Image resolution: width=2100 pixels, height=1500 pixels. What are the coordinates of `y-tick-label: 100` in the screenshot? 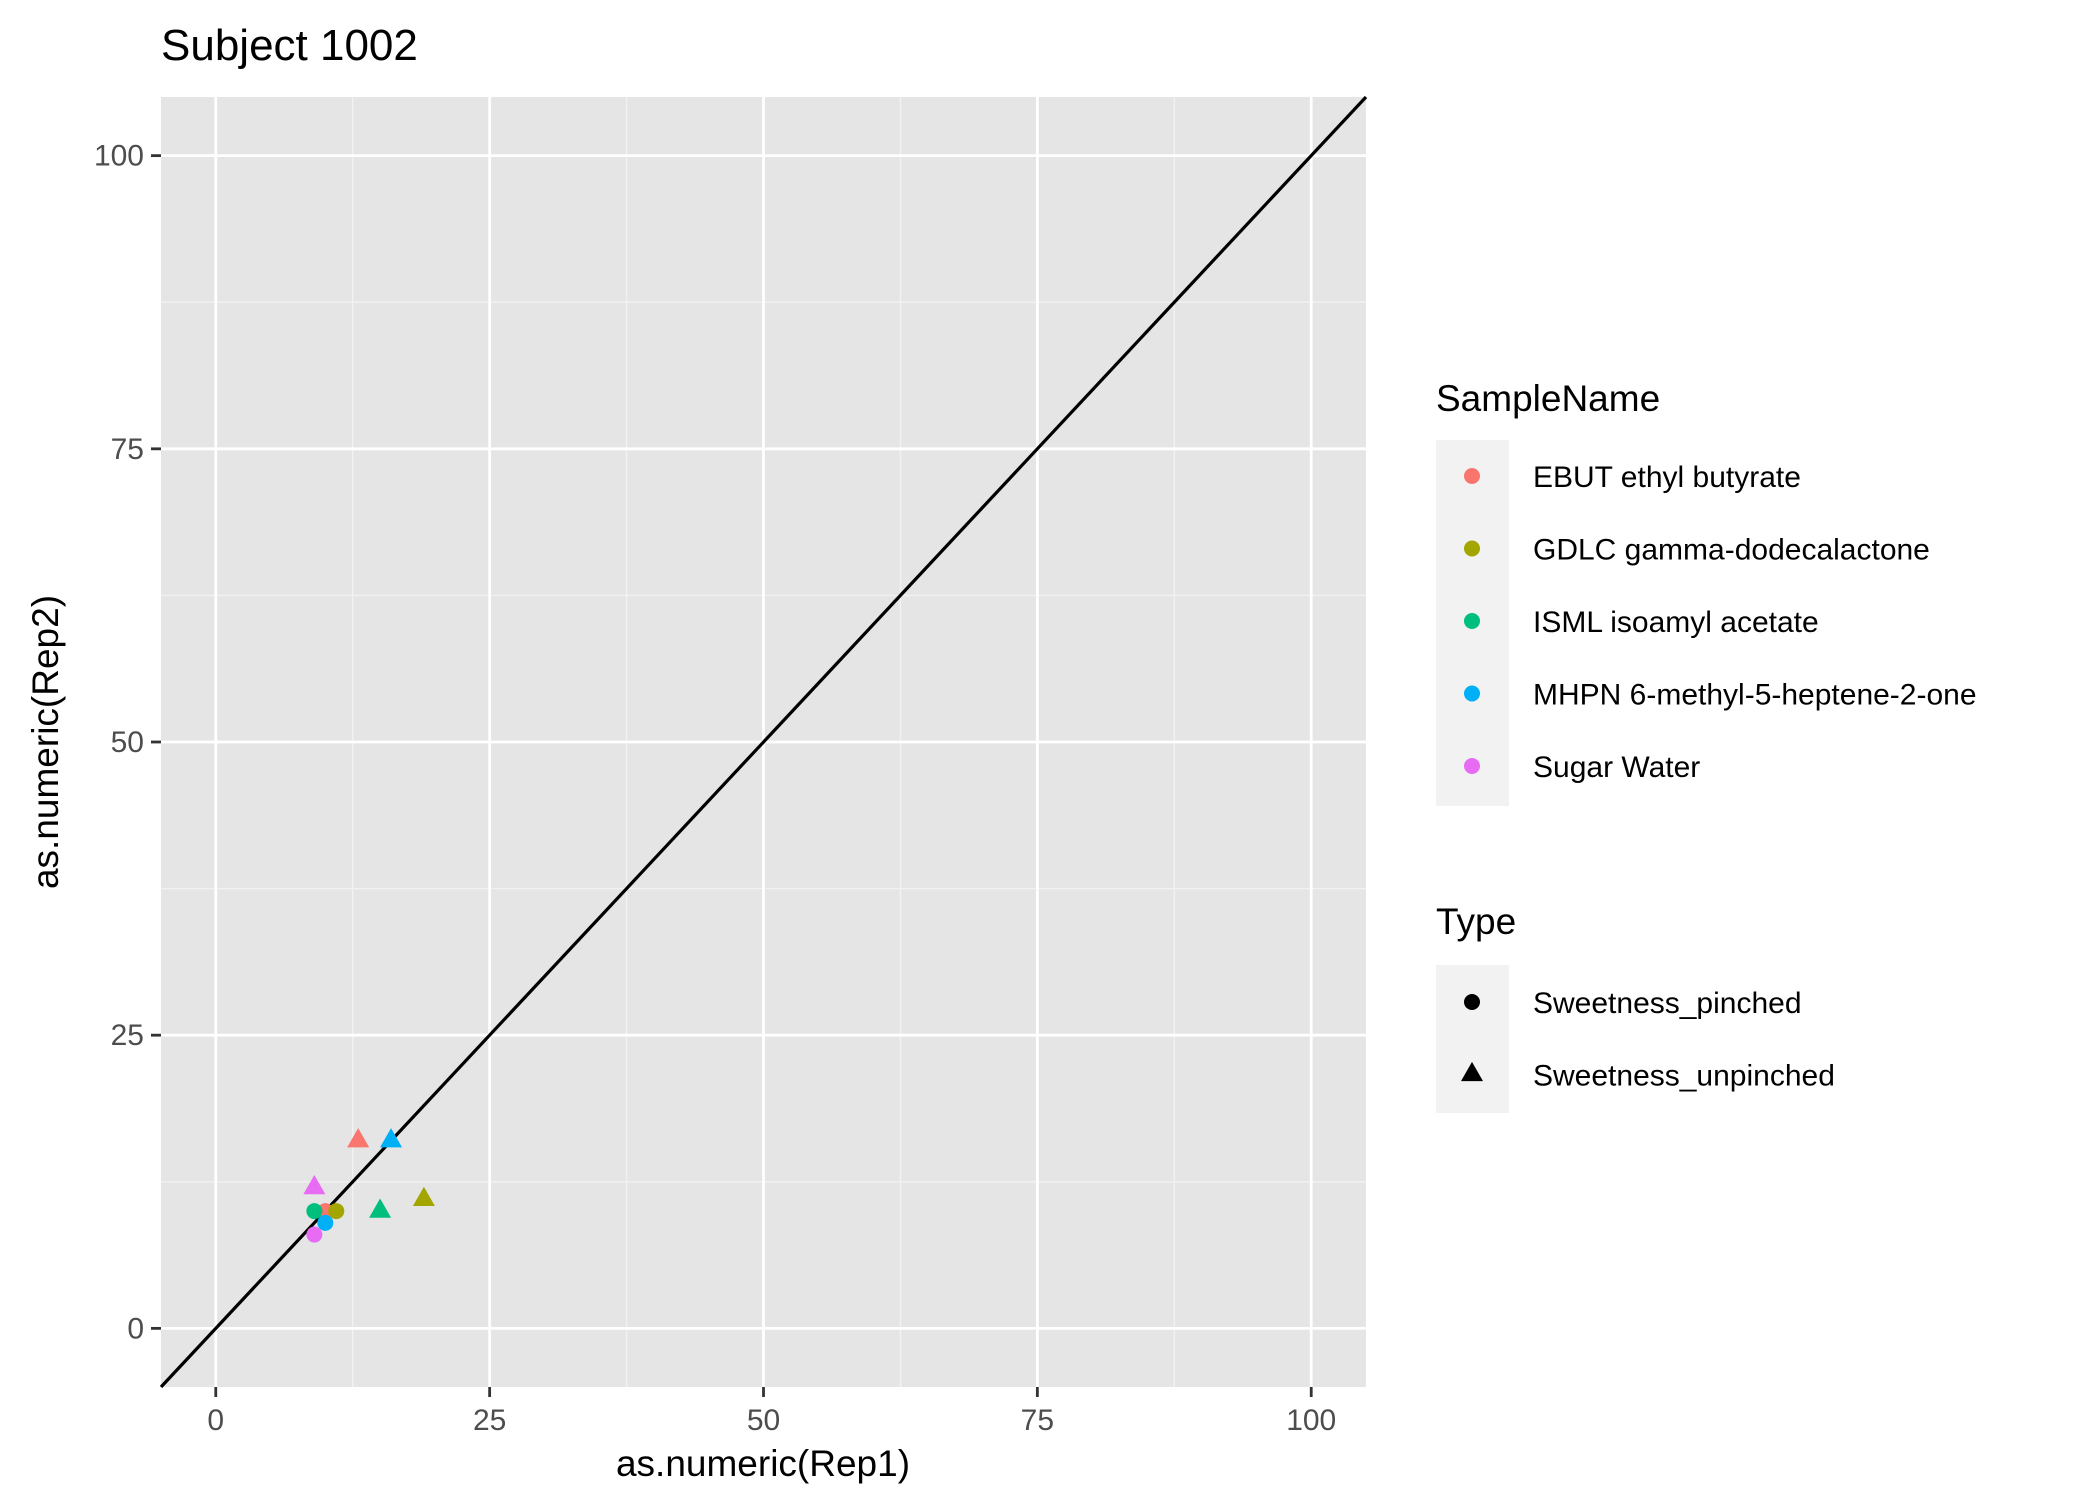 It's located at (119, 156).